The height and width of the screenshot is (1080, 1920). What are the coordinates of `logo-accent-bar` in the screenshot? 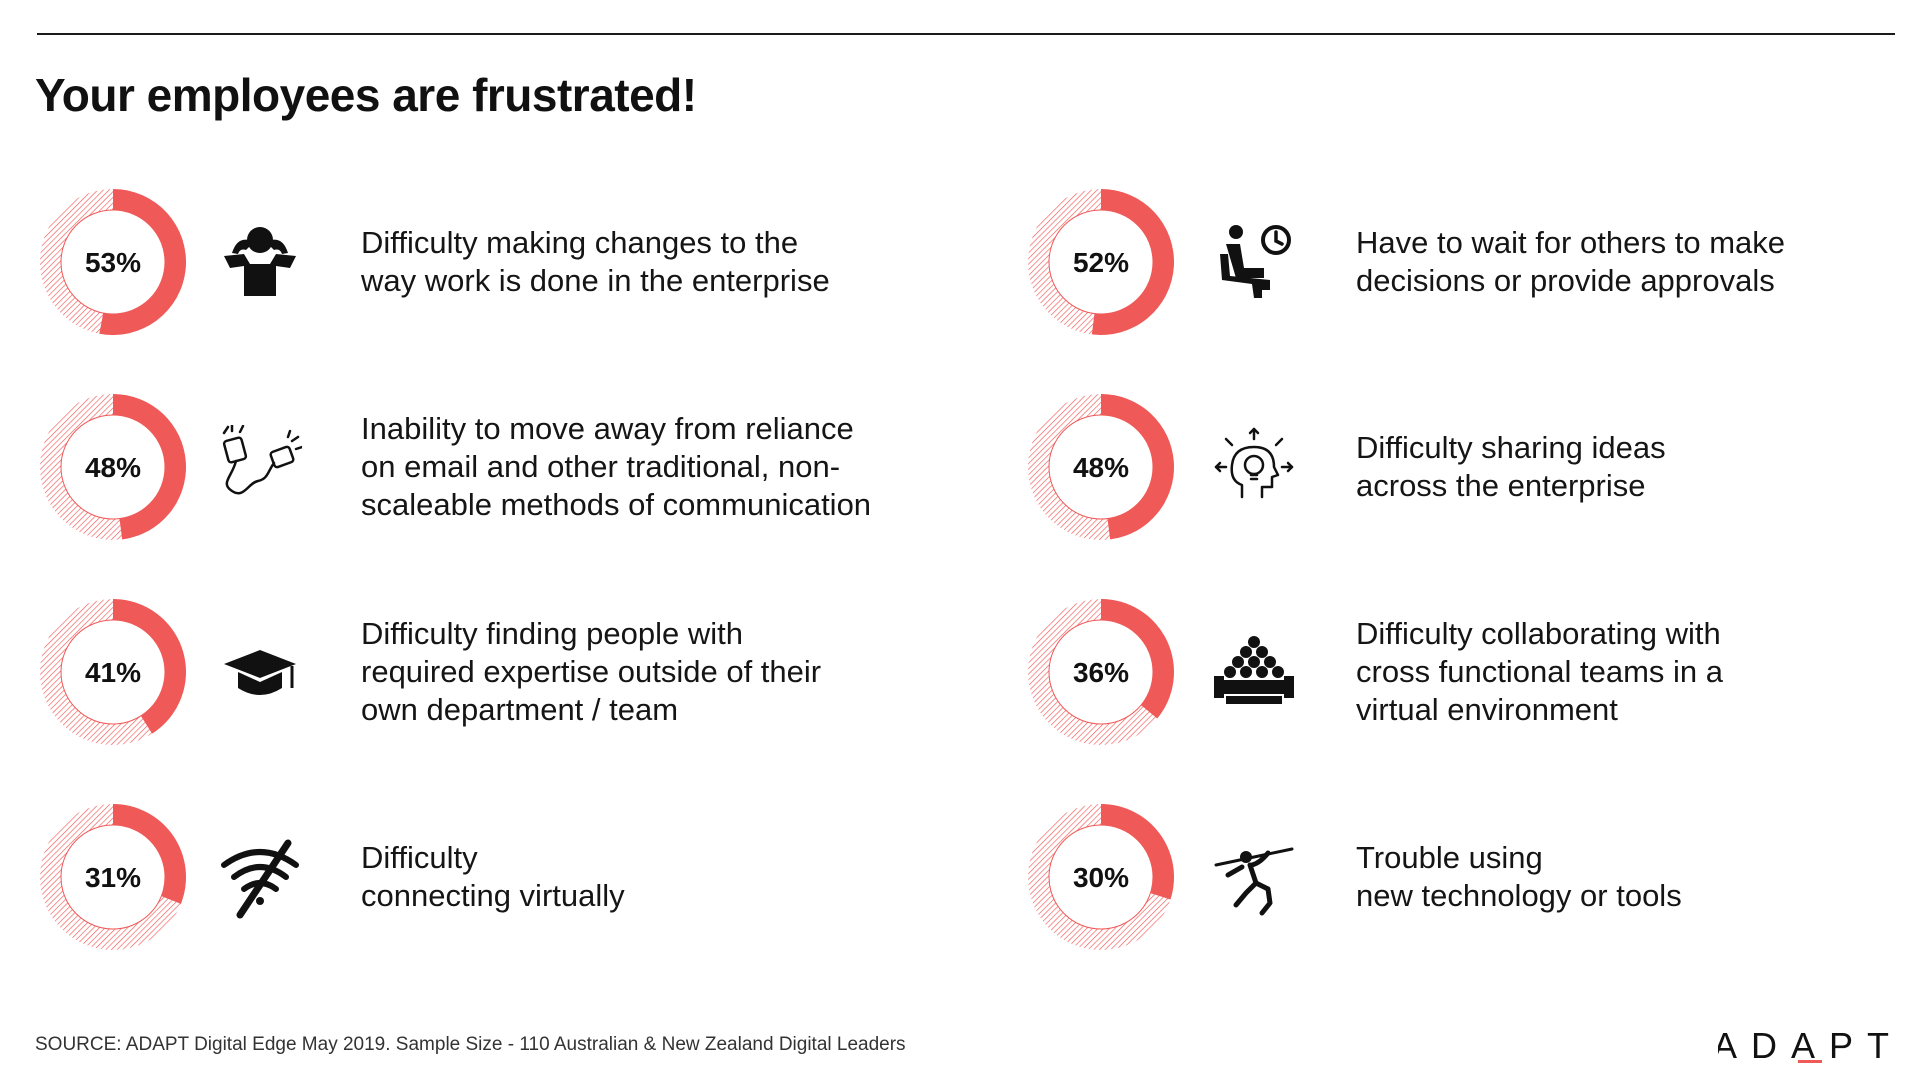 It's located at (1810, 1061).